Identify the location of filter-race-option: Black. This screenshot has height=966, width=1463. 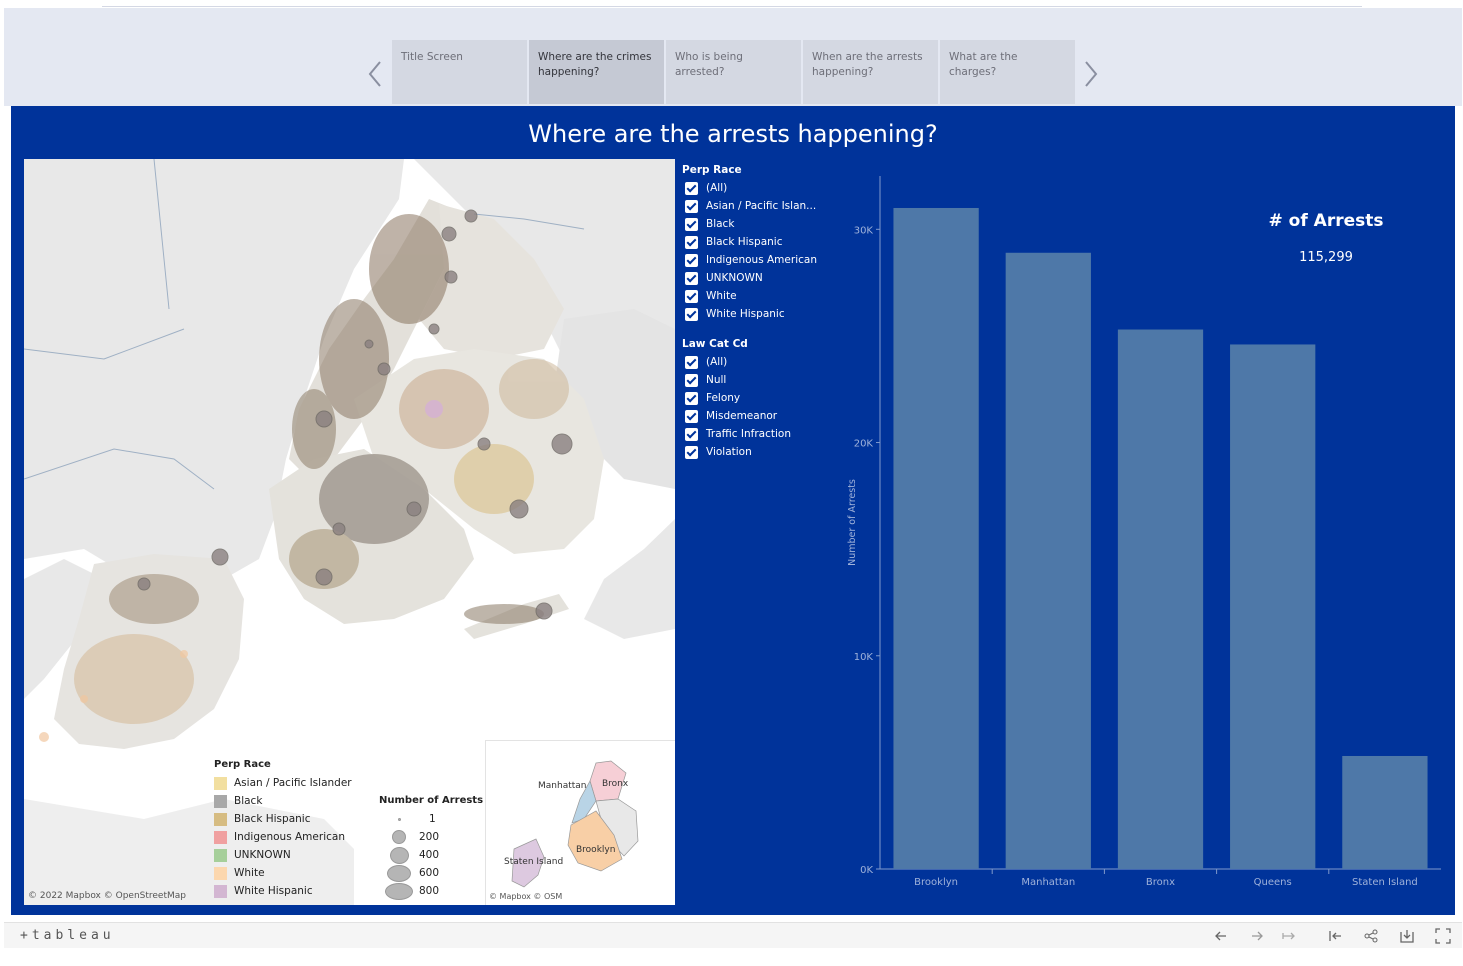
(757, 224).